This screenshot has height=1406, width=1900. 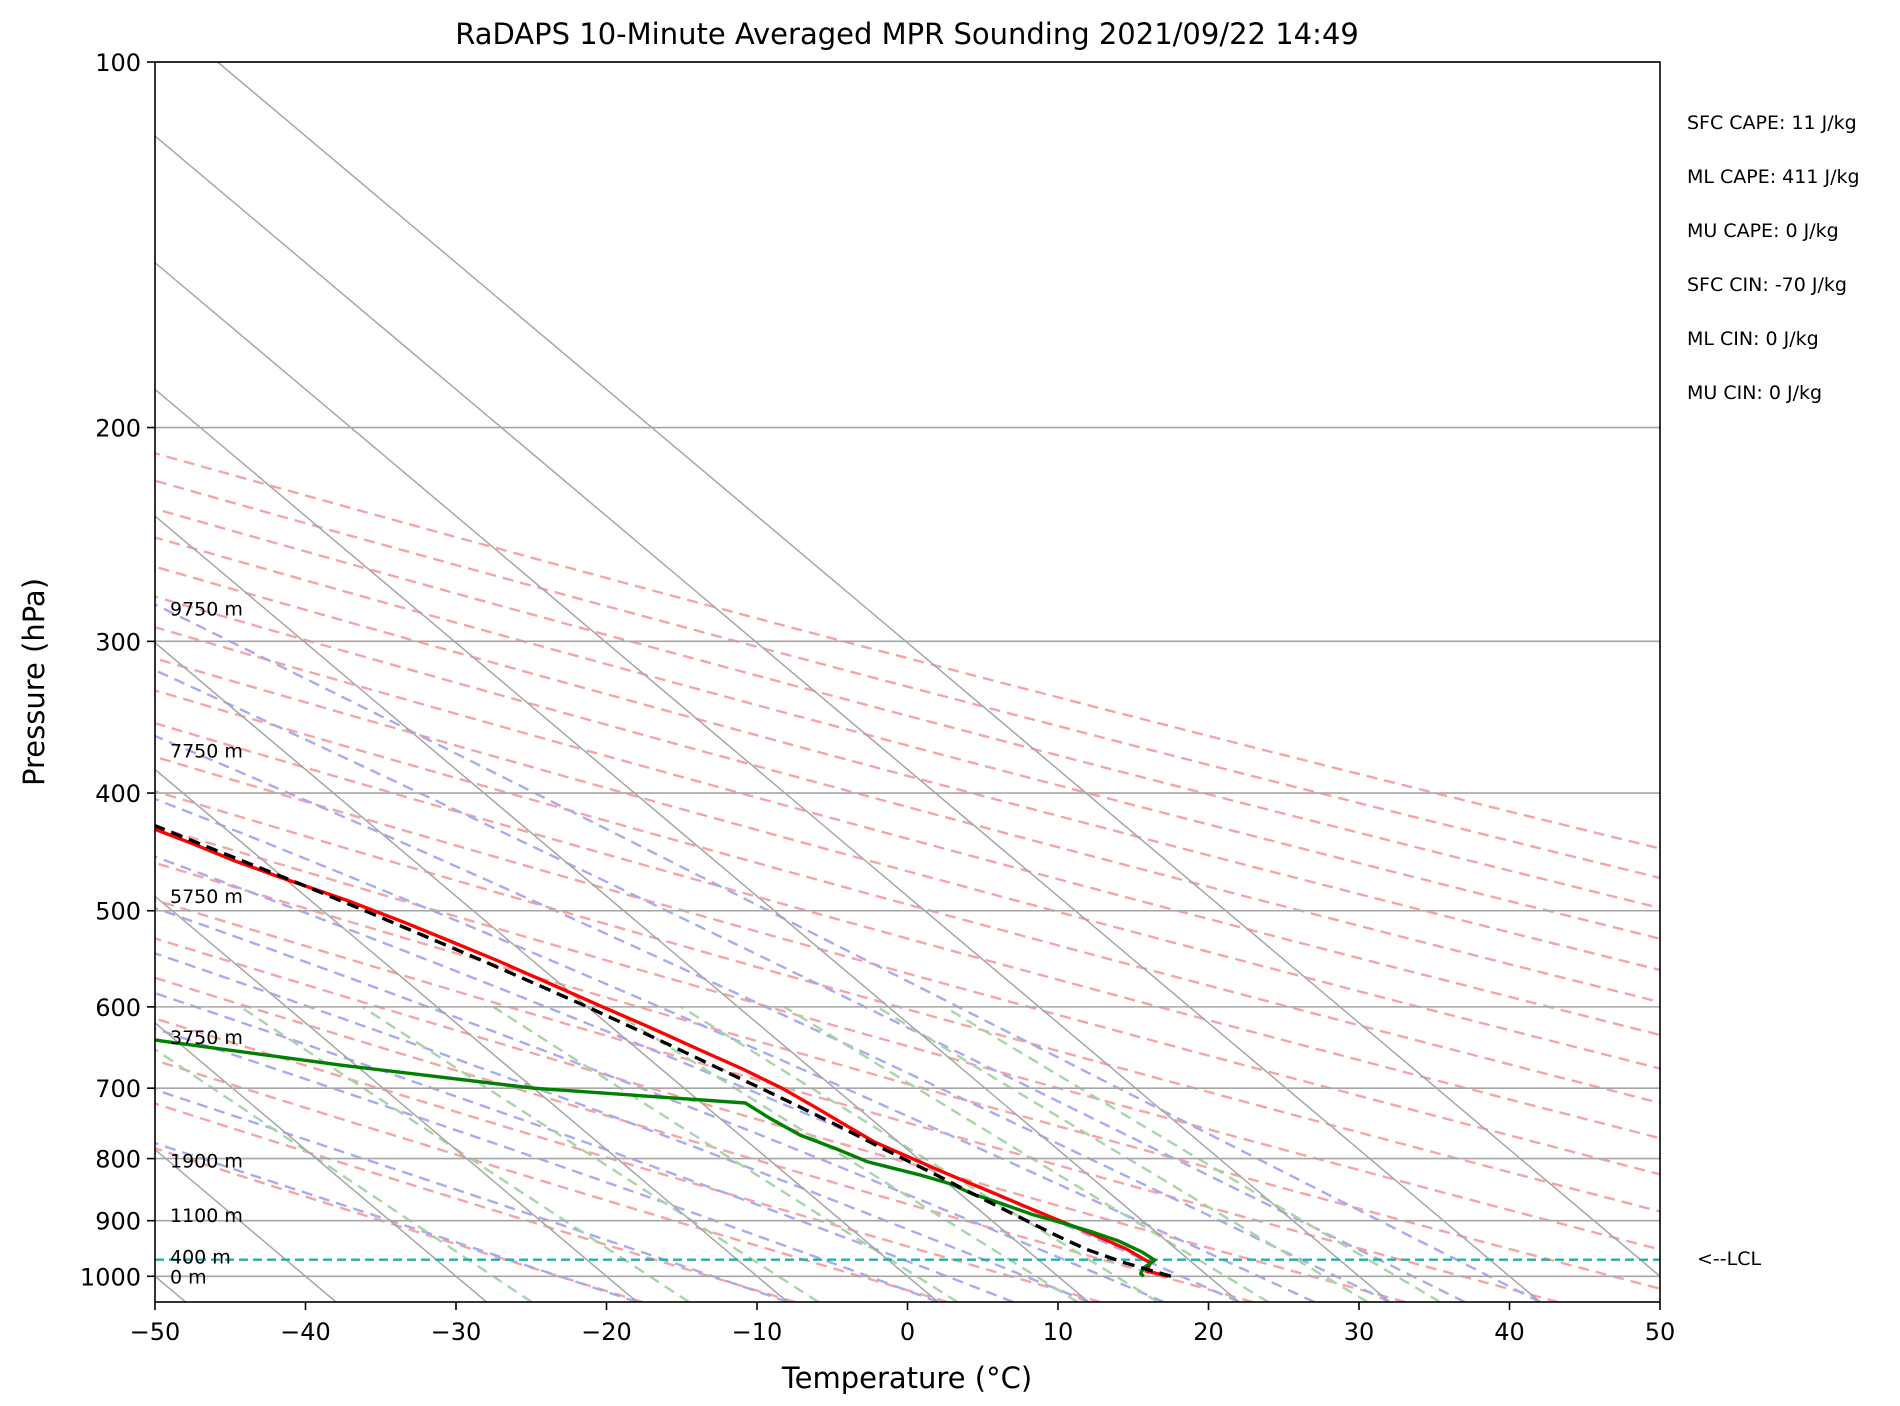 What do you see at coordinates (305, 1332) in the screenshot?
I see `x-tick-label: −40` at bounding box center [305, 1332].